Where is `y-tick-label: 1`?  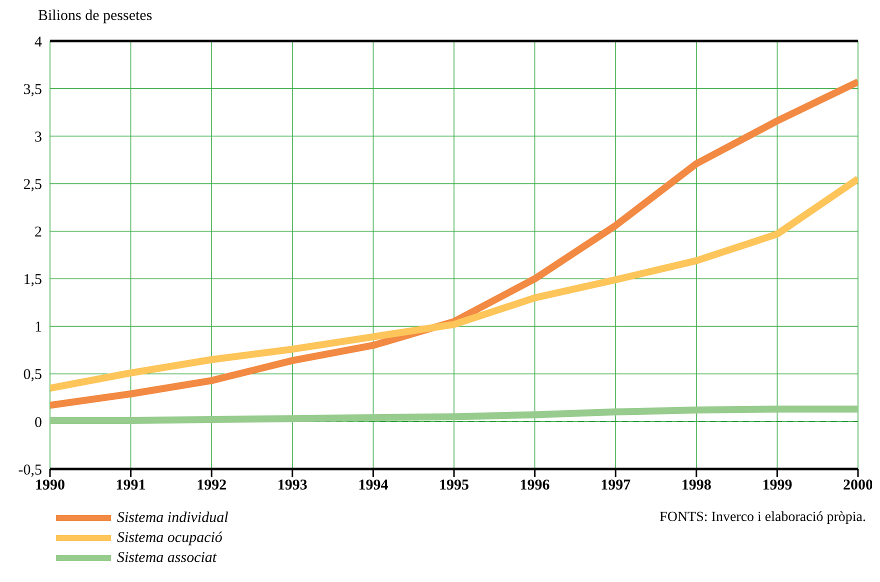
y-tick-label: 1 is located at coordinates (38, 328).